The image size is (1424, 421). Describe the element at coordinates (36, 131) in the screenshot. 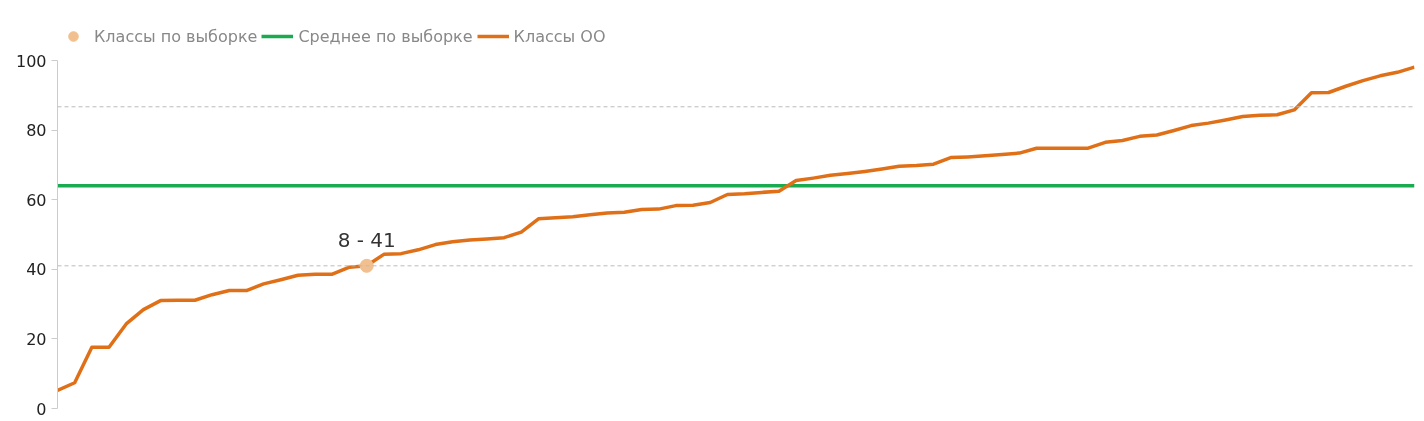

I see `y-tick-label: 80` at that location.